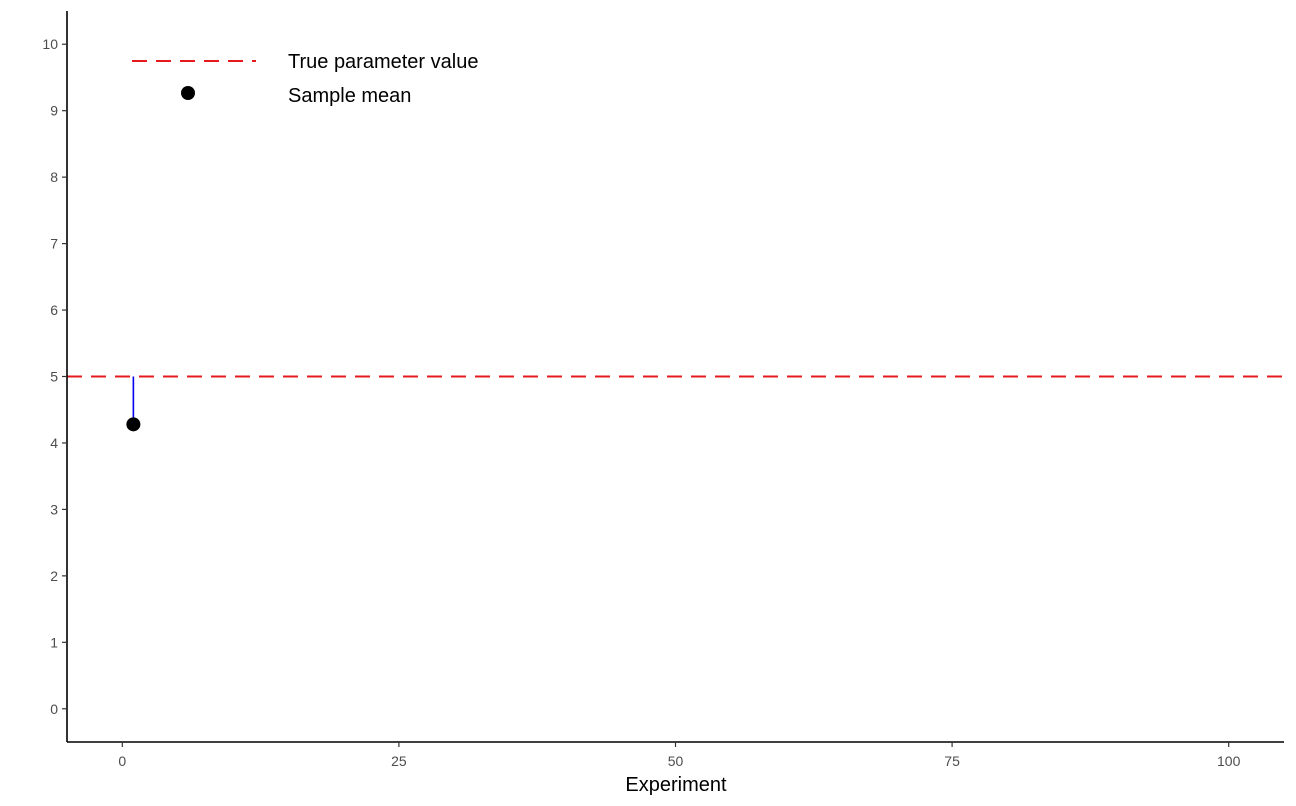  Describe the element at coordinates (54, 509) in the screenshot. I see `y-tick-label: 3` at that location.